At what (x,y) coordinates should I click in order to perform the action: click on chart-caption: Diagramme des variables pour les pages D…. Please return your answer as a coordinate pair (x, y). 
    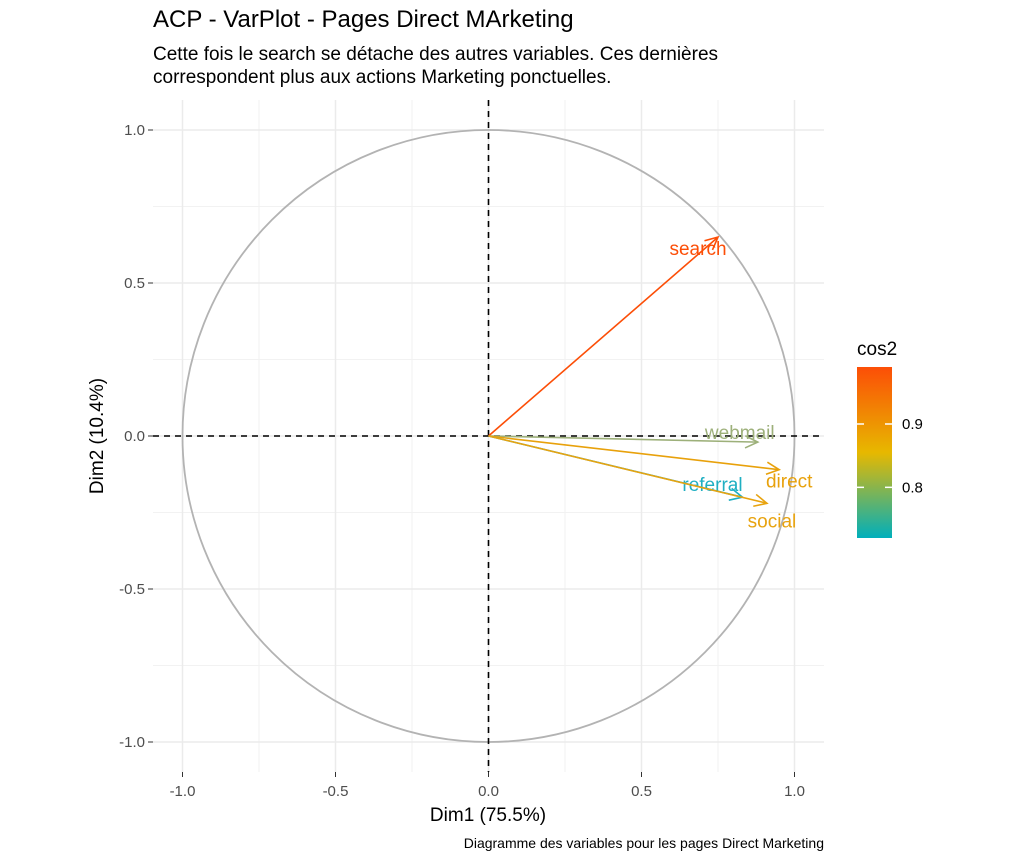
    Looking at the image, I should click on (643, 843).